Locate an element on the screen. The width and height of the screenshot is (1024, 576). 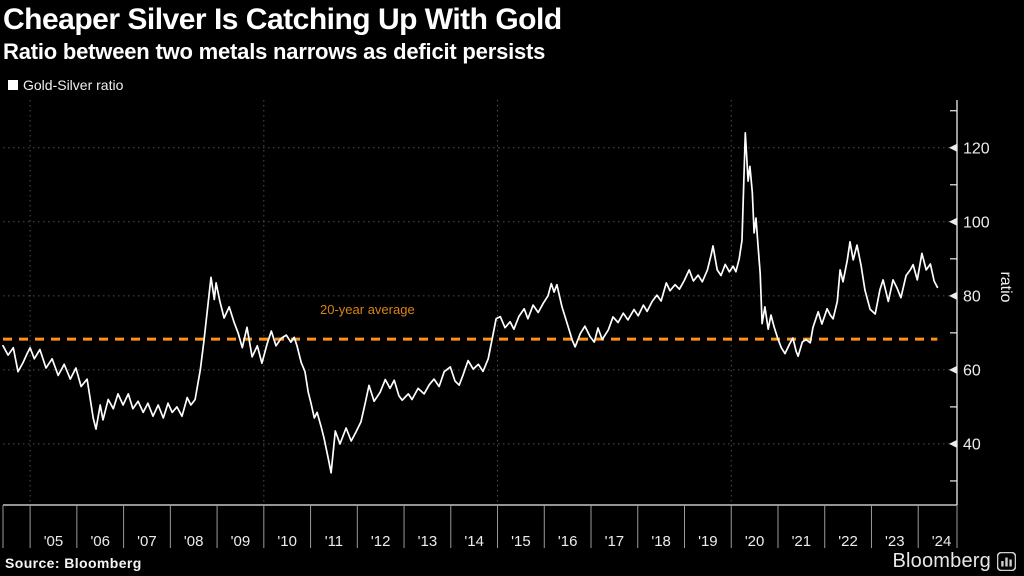
x-tick-label: '16 is located at coordinates (568, 541).